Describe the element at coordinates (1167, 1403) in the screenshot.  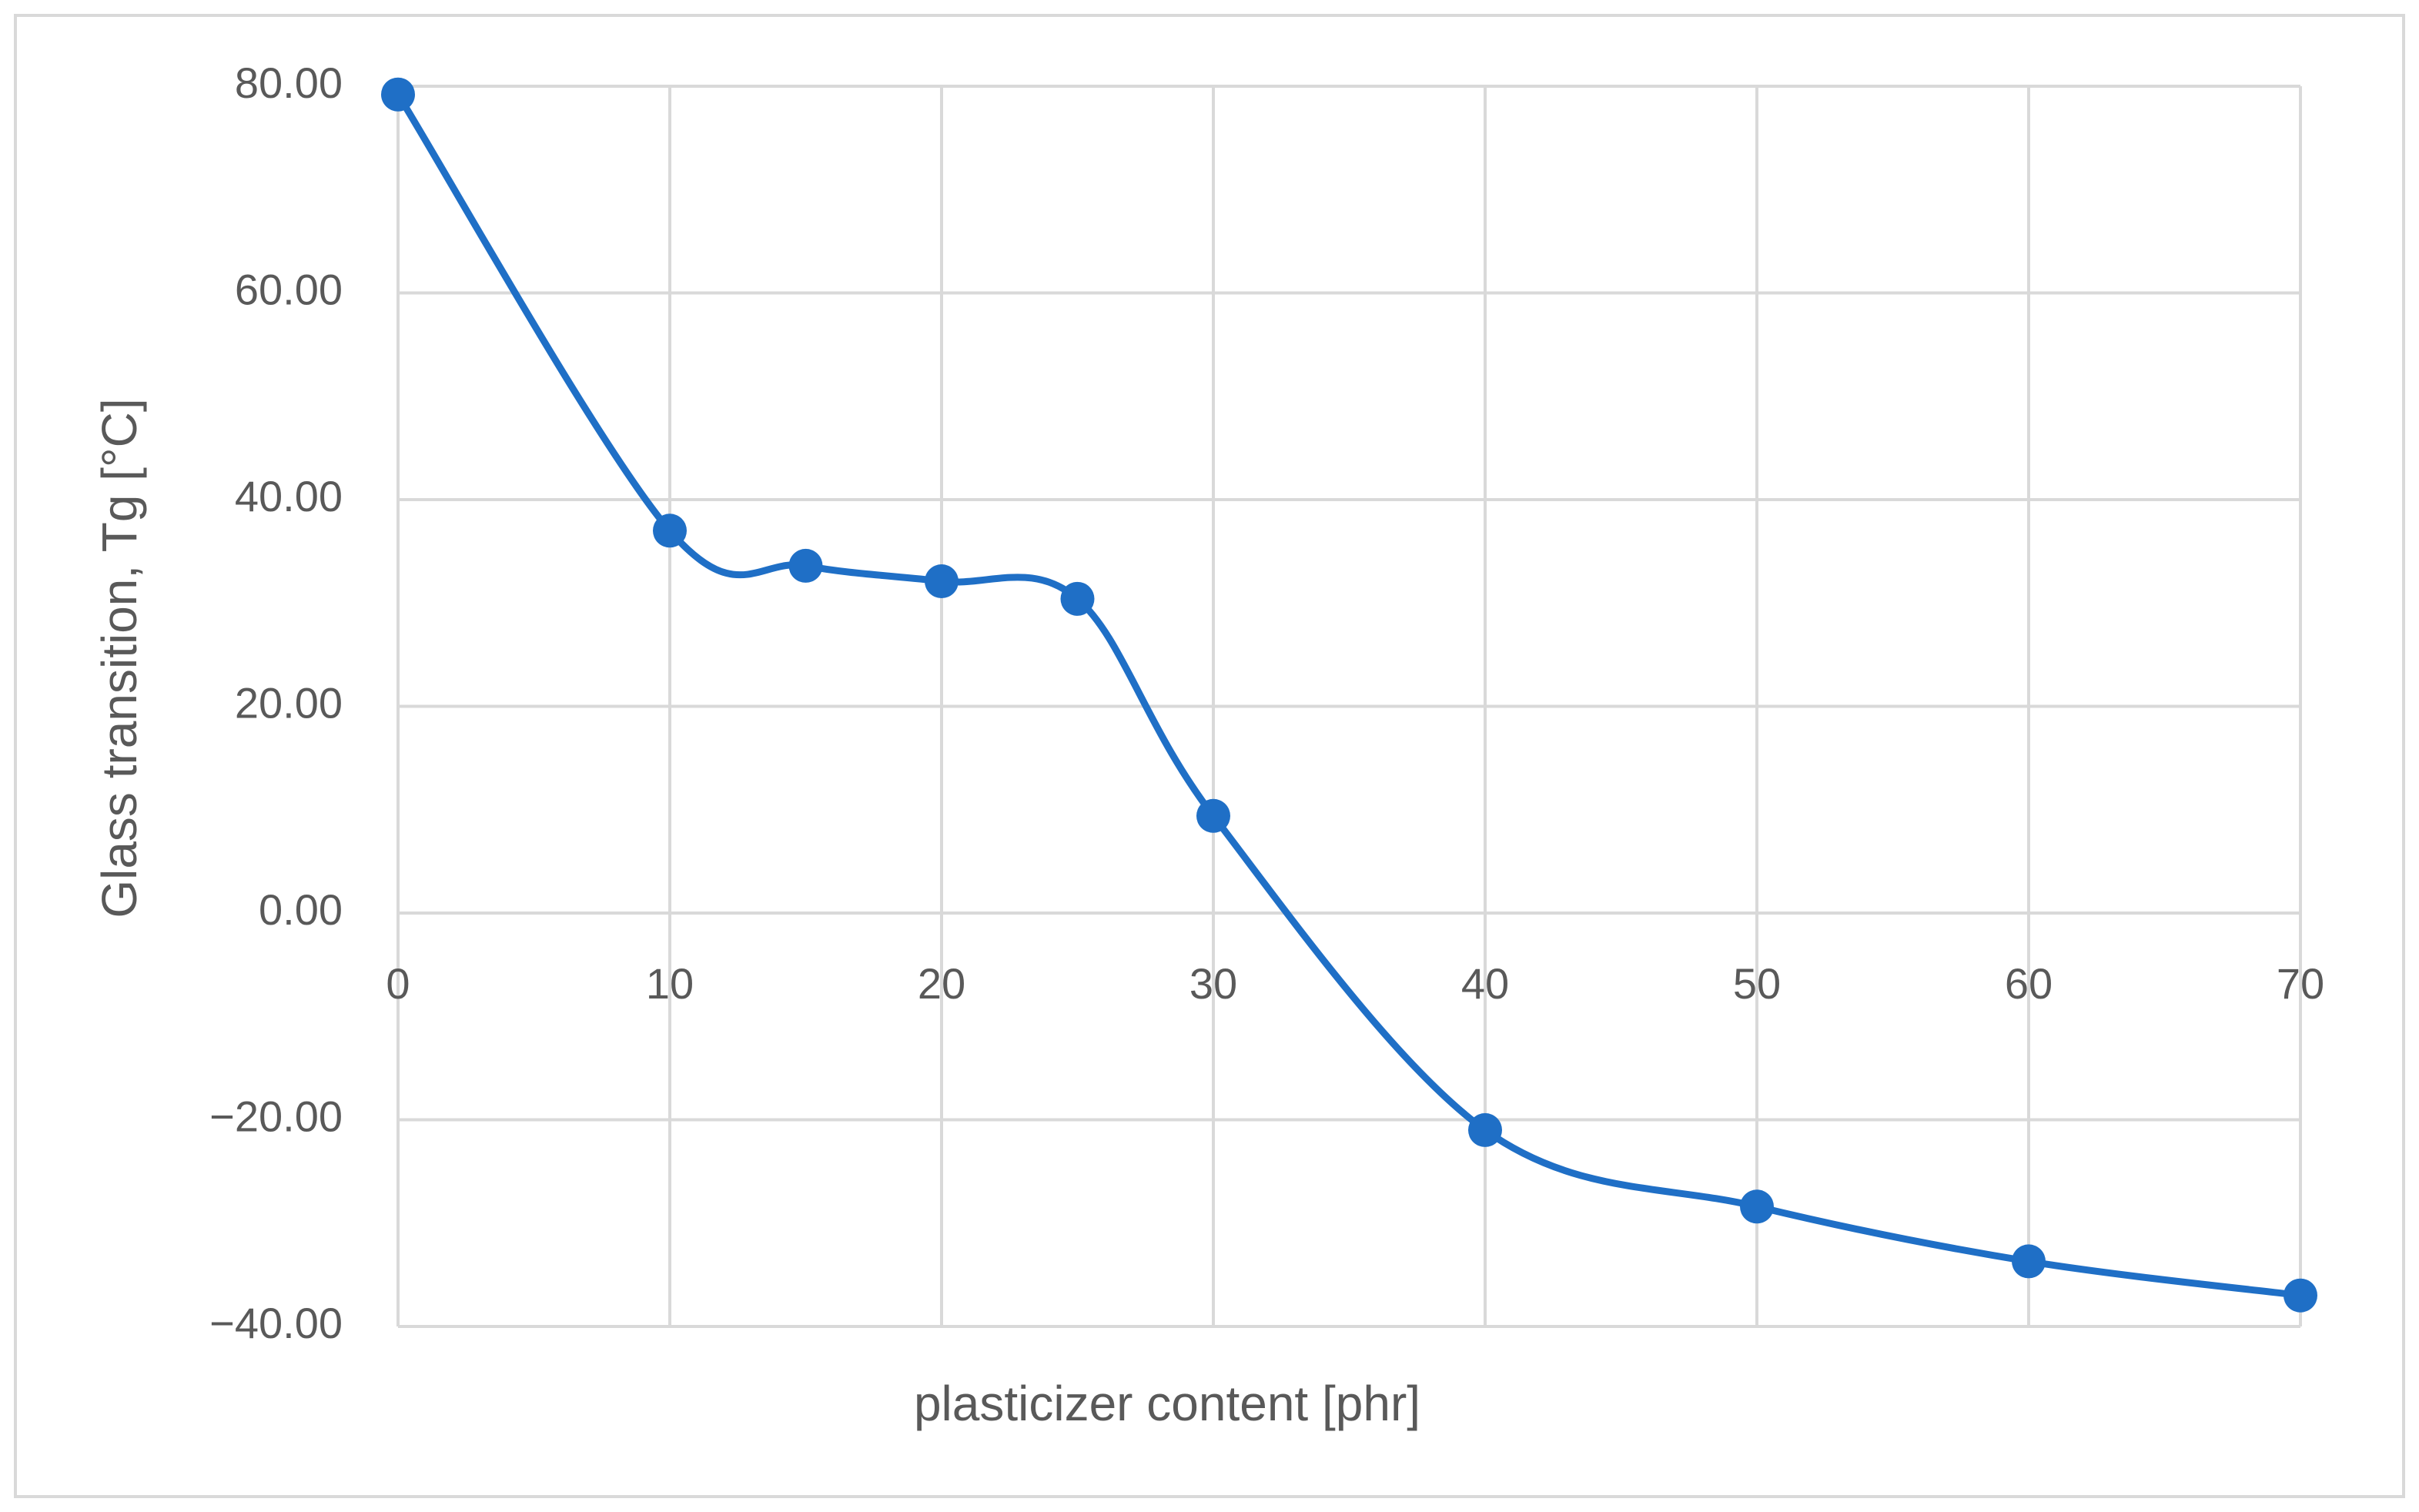
I see `x-axis-title: plasticizer content [phr]` at that location.